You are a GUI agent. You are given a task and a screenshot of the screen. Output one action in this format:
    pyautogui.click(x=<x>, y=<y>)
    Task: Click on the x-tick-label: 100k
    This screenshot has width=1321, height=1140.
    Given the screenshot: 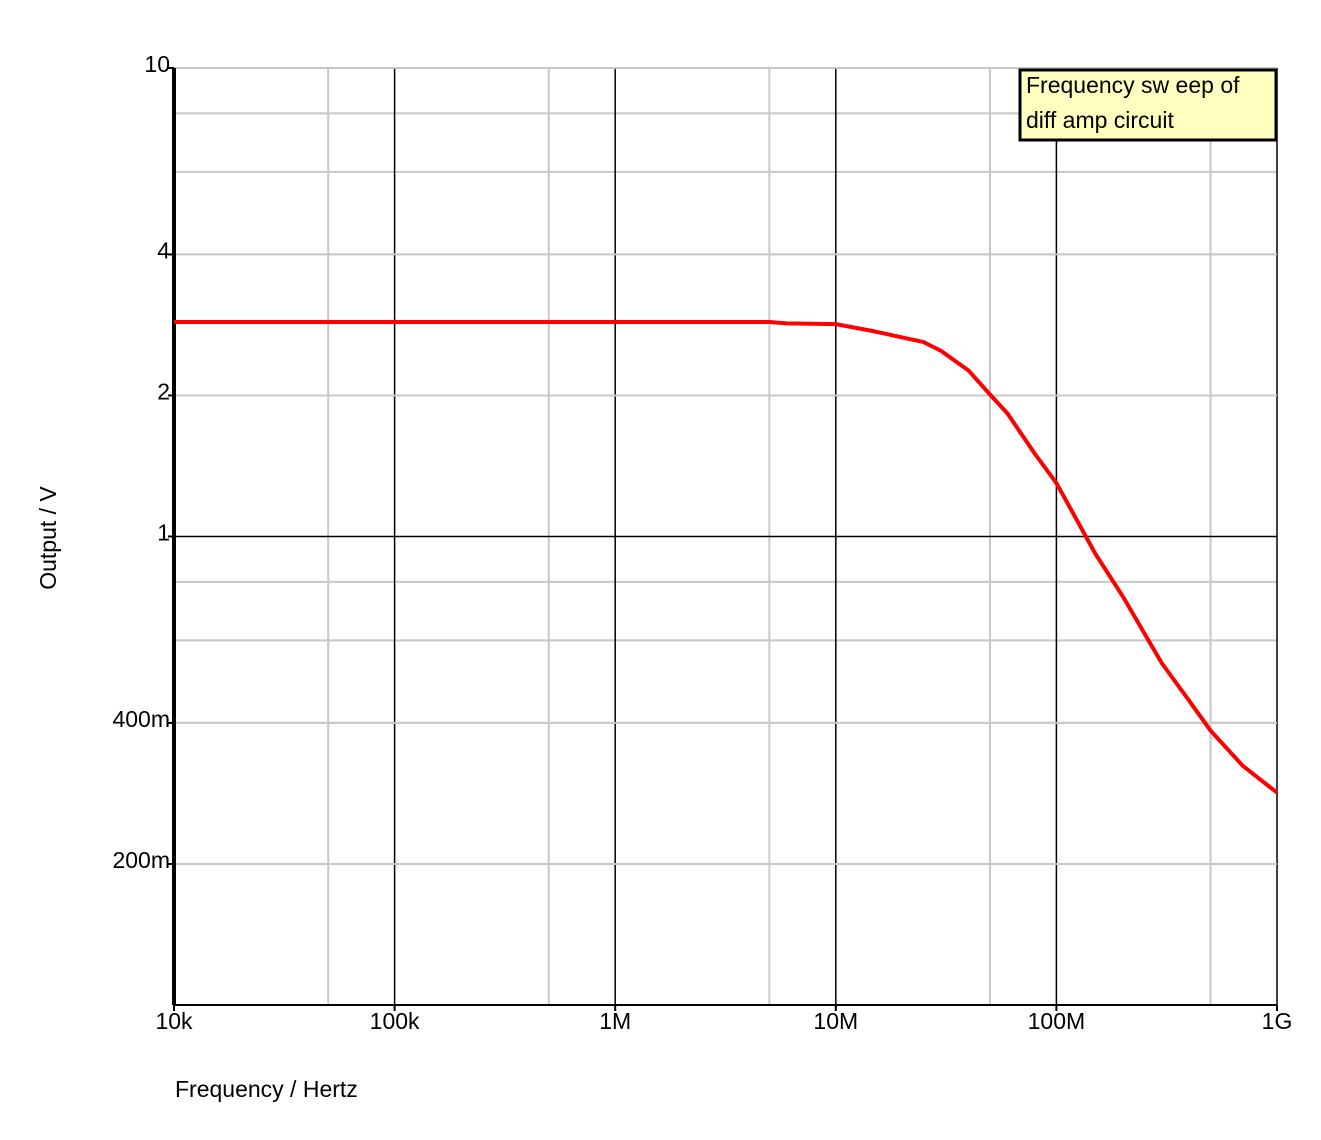 What is the action you would take?
    pyautogui.click(x=395, y=1021)
    